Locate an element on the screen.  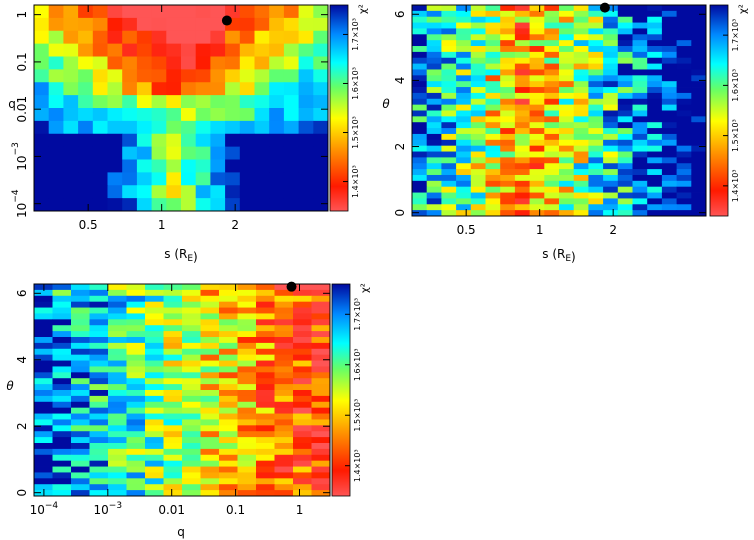
colorbar-gradient-q-theta is located at coordinates (341, 390).